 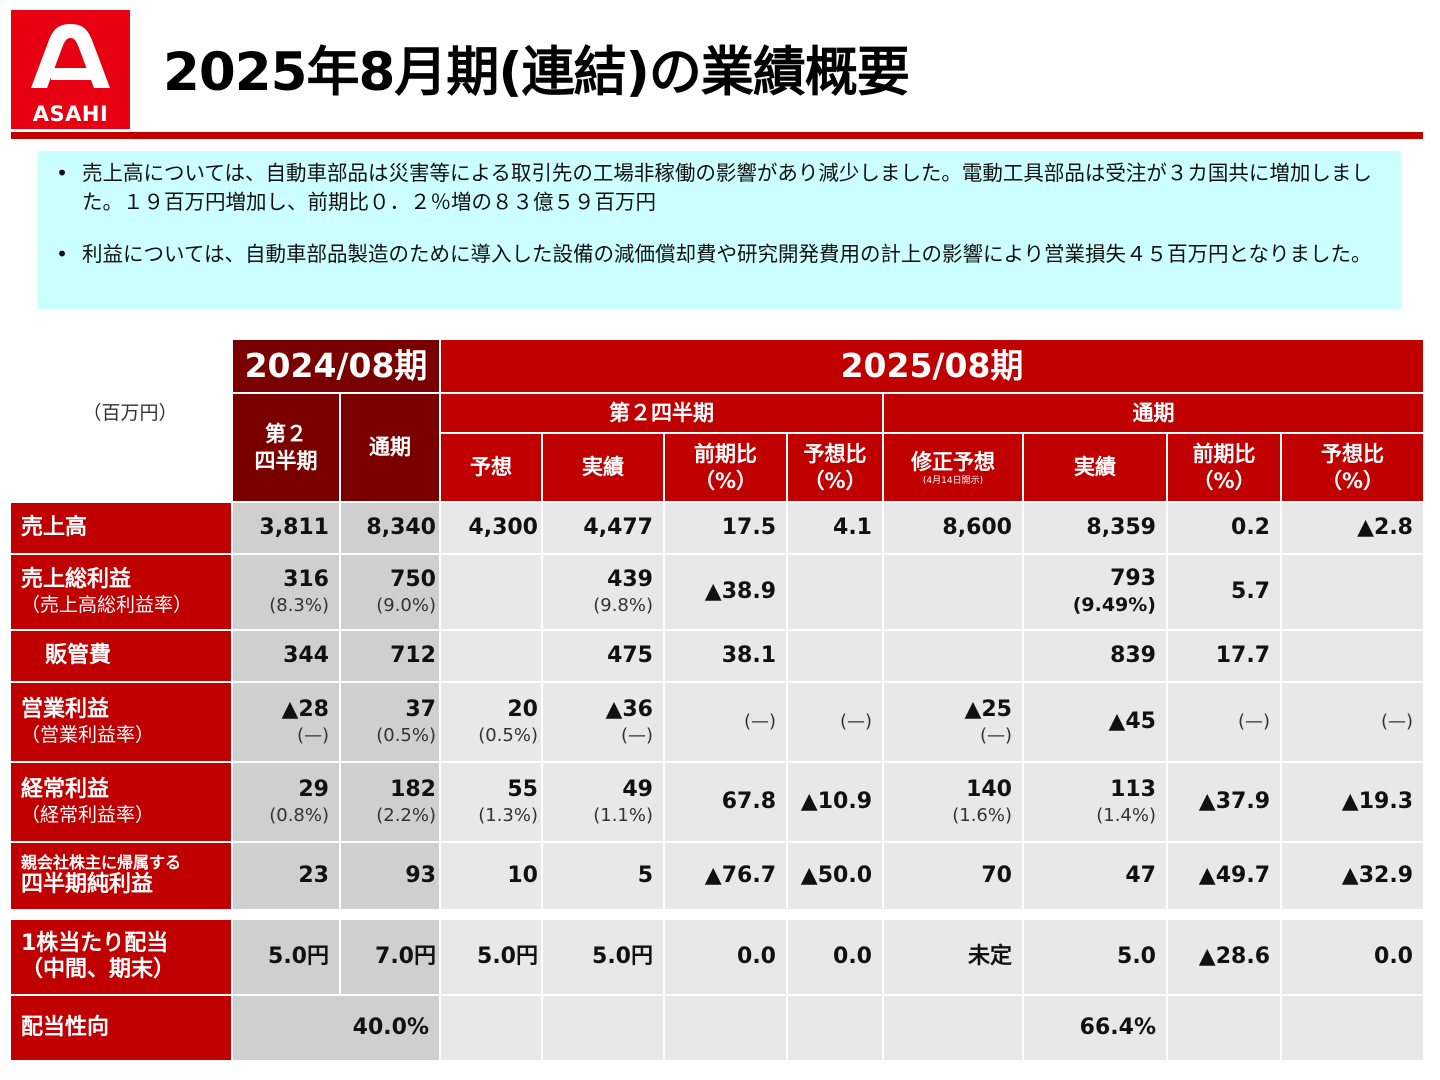 I want to click on header-fy2025: 2025/08期, so click(x=932, y=366).